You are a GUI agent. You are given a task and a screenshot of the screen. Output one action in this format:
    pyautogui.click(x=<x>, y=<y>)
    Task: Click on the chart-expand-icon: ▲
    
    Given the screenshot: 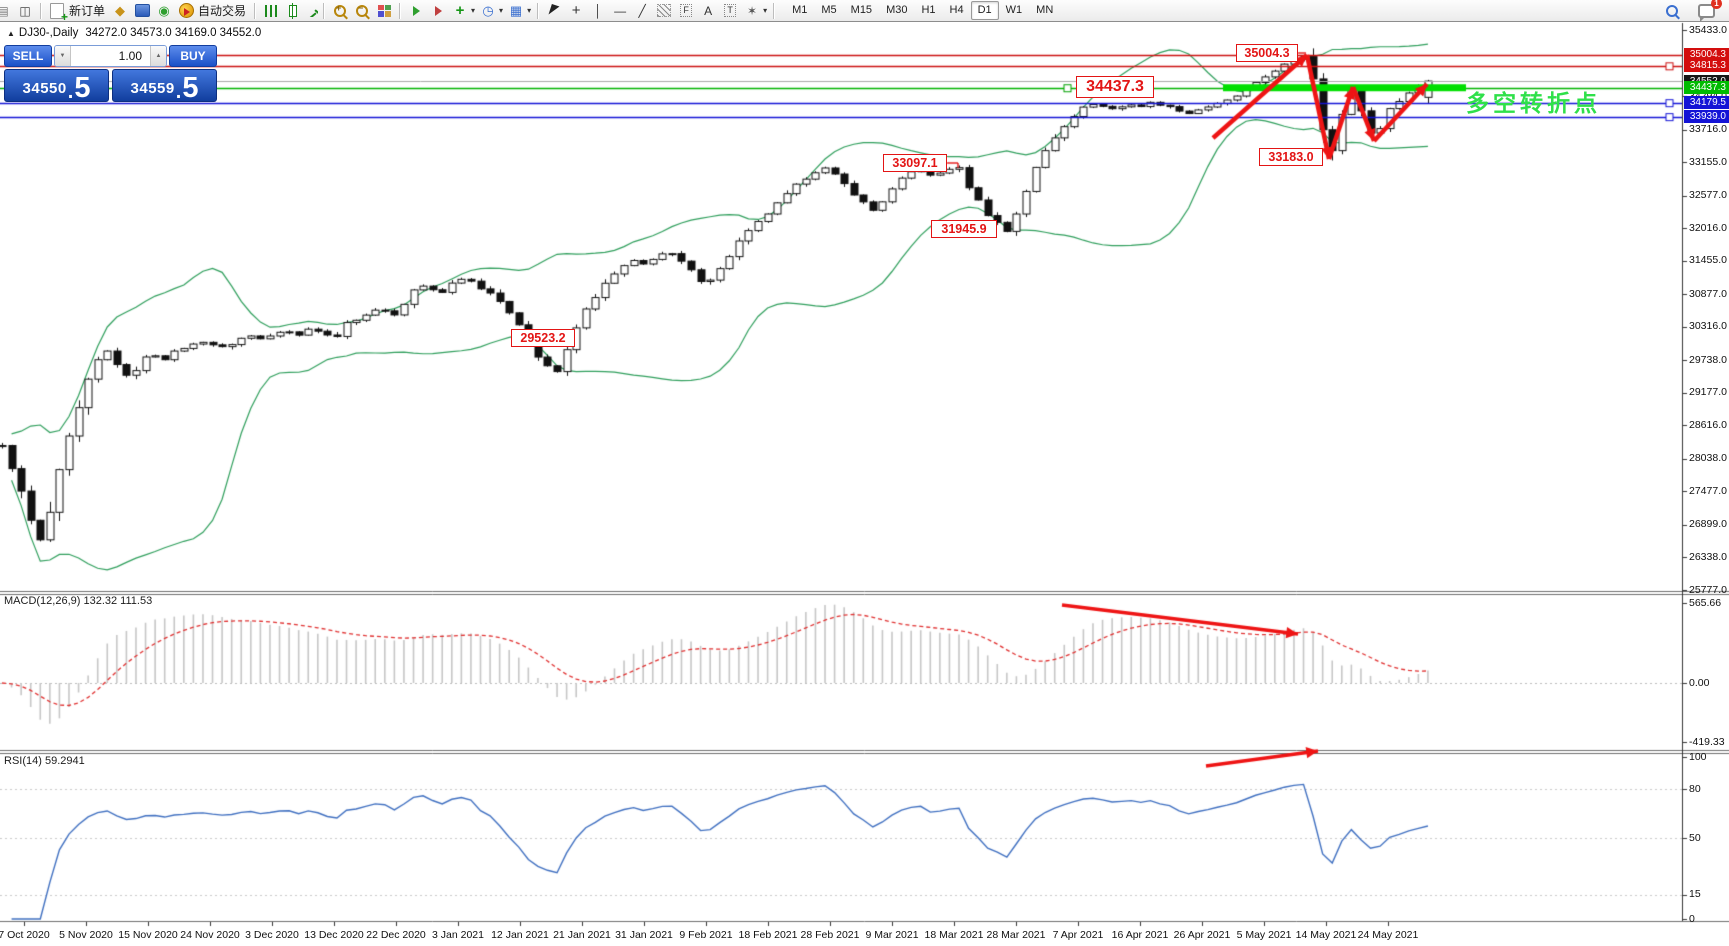 What is the action you would take?
    pyautogui.click(x=11, y=33)
    